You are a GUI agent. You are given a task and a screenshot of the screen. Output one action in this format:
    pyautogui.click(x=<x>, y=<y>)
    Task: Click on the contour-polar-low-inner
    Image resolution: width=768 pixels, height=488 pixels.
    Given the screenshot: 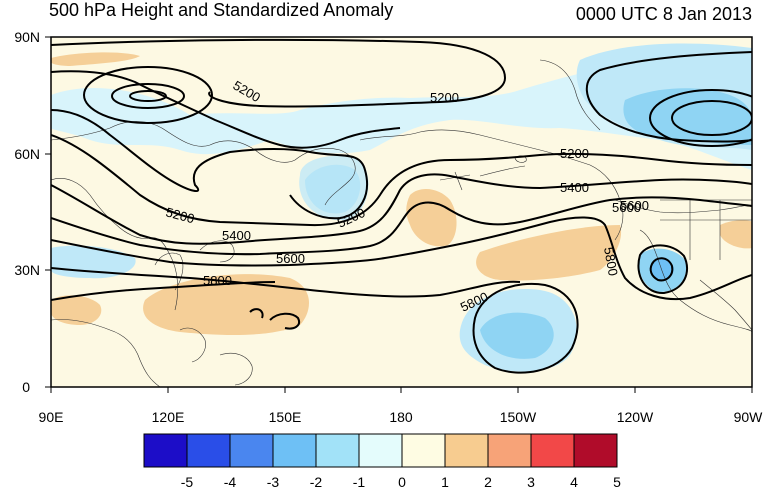 What is the action you would take?
    pyautogui.click(x=148, y=96)
    